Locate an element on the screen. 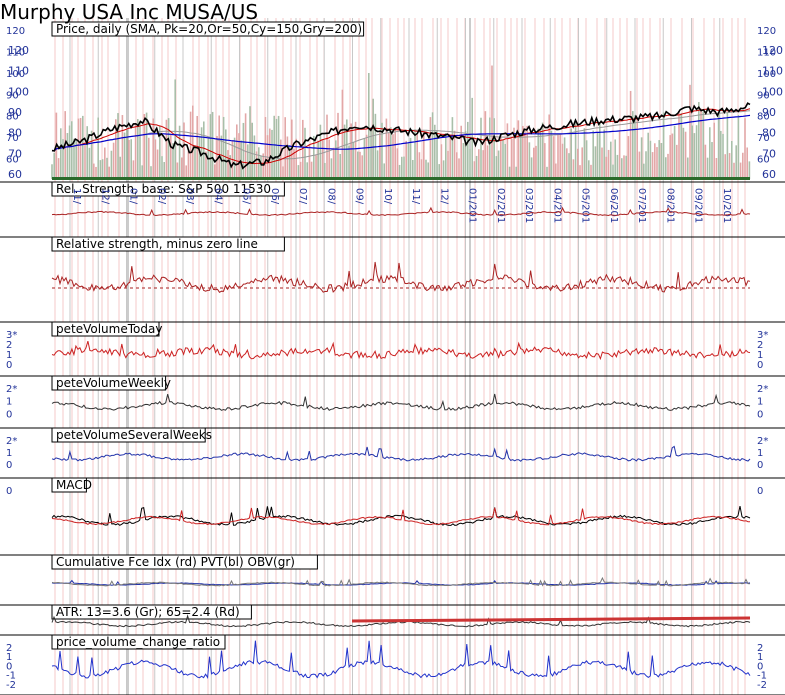 The width and height of the screenshot is (785, 695). month-label: 10/201 is located at coordinates (726, 205).